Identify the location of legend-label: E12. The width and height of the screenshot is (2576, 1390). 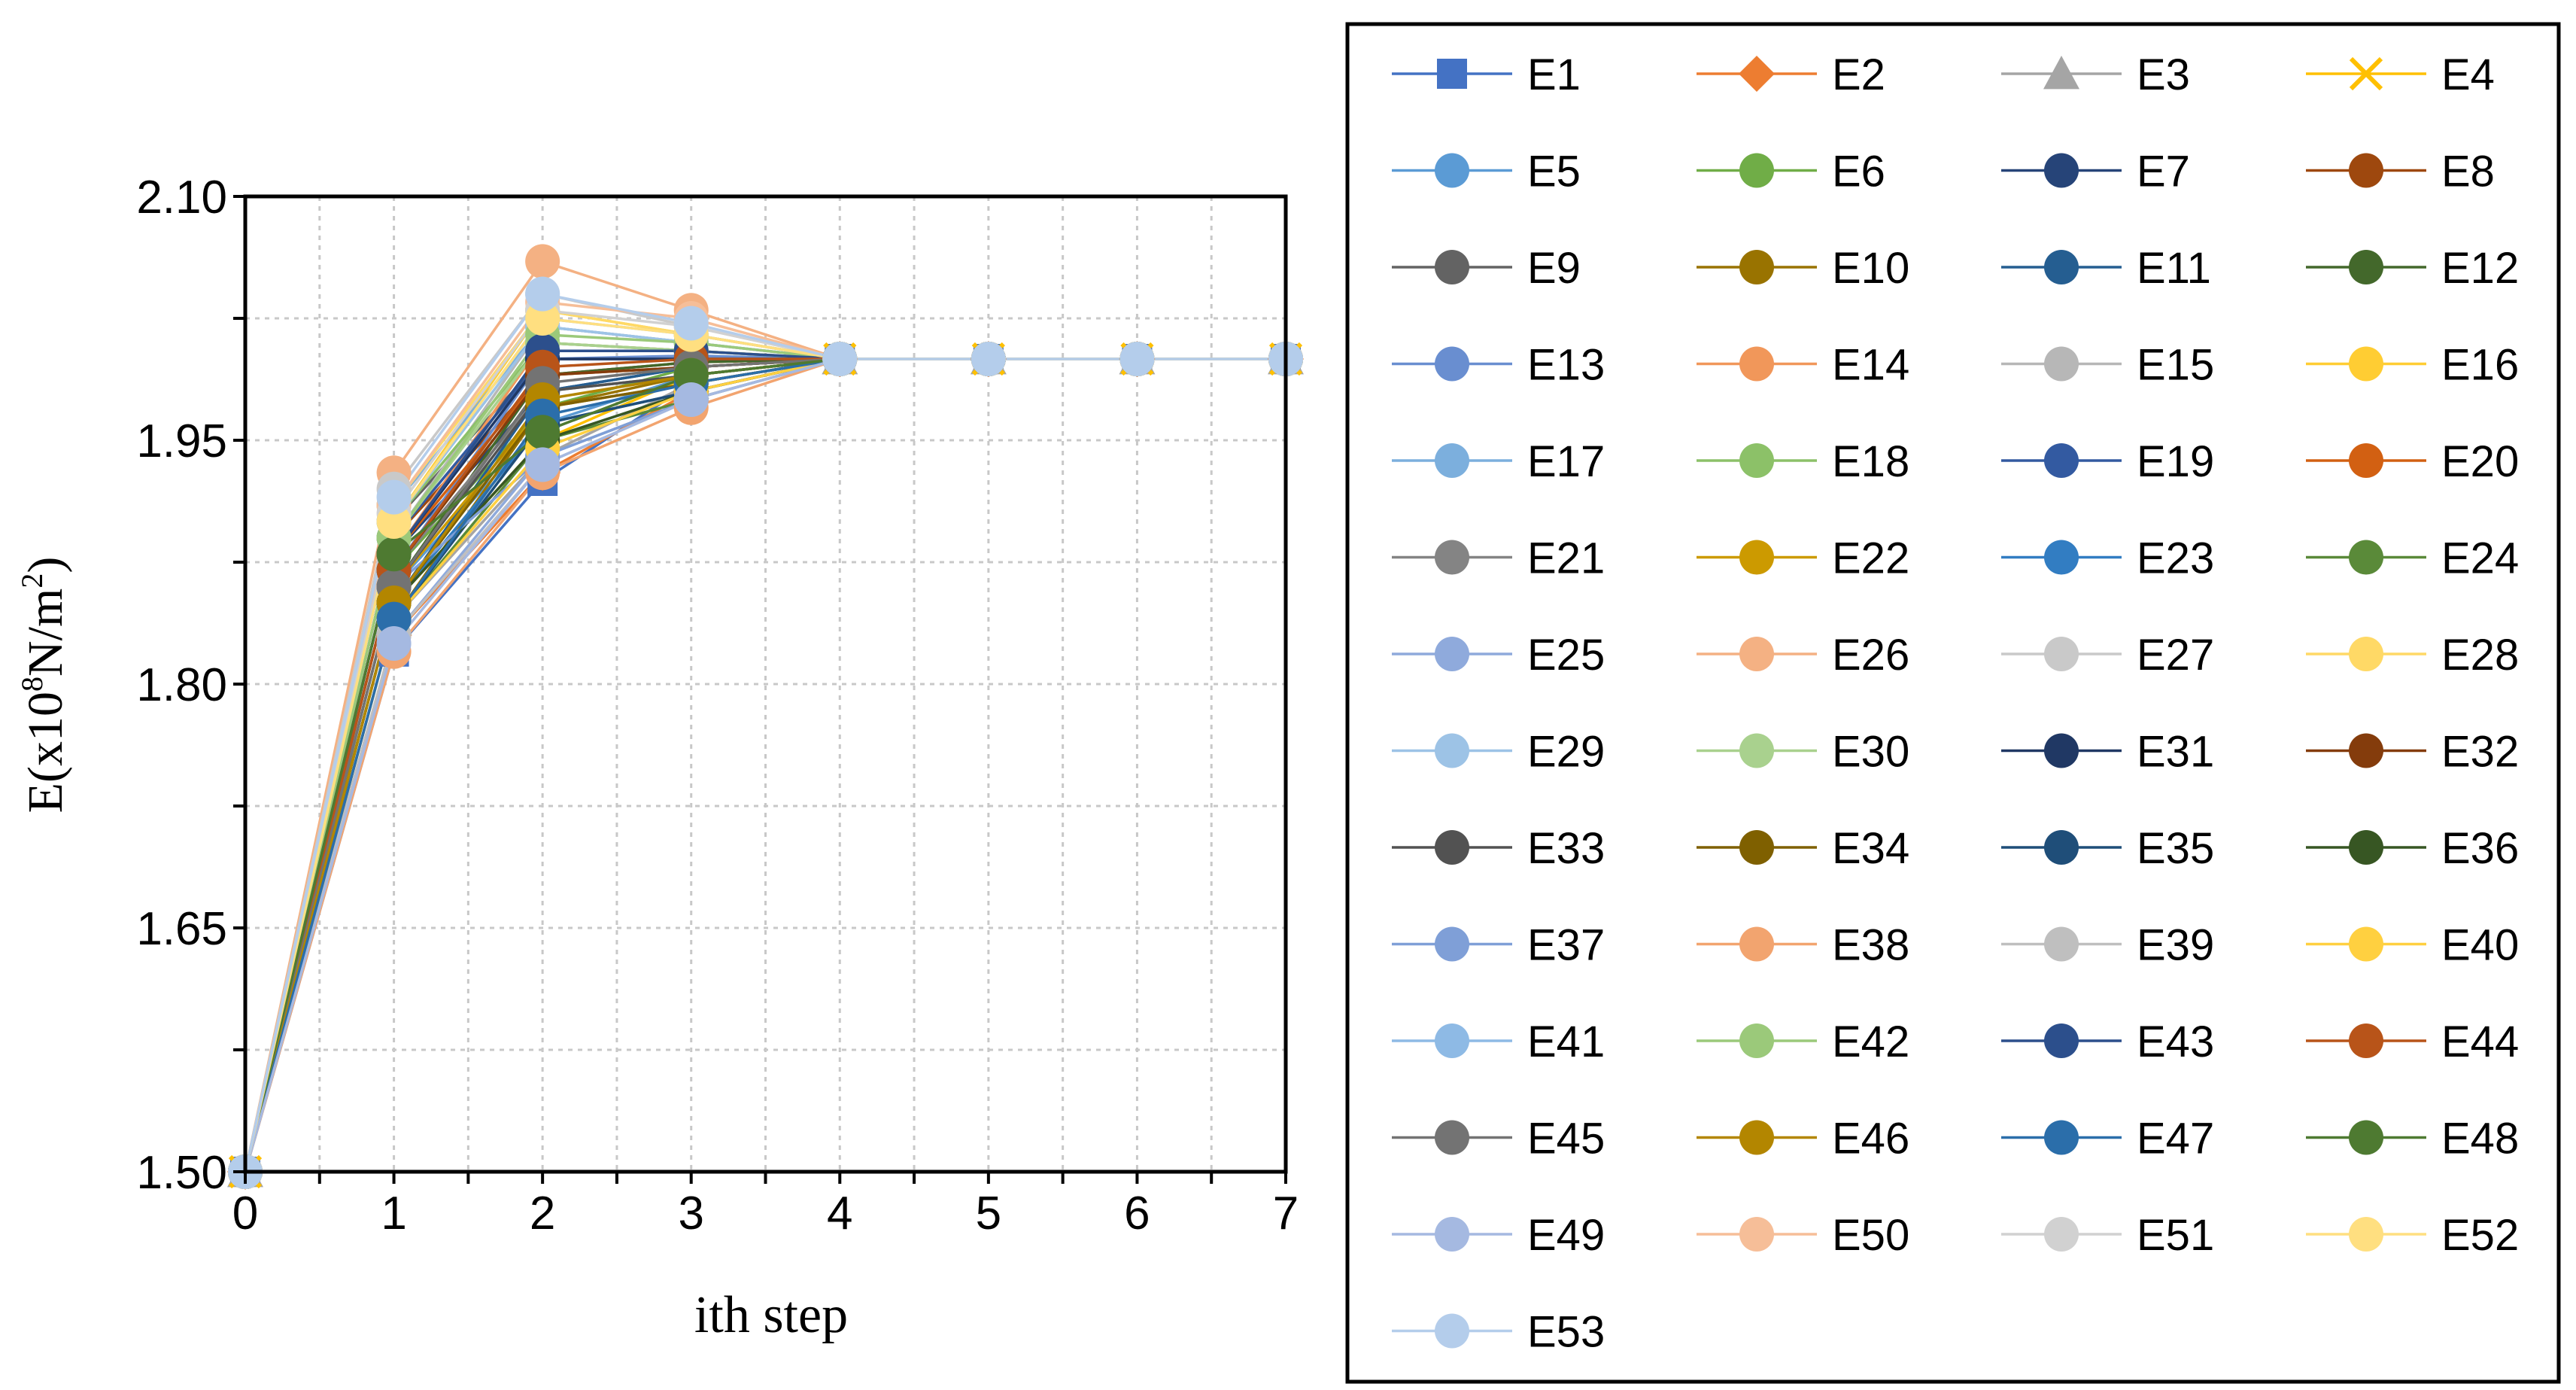
(2480, 269).